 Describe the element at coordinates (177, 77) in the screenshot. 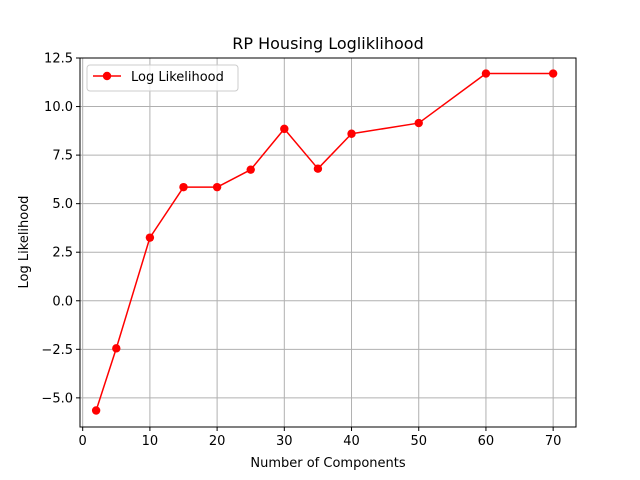

I see `legend-label: Log Likelihood` at that location.